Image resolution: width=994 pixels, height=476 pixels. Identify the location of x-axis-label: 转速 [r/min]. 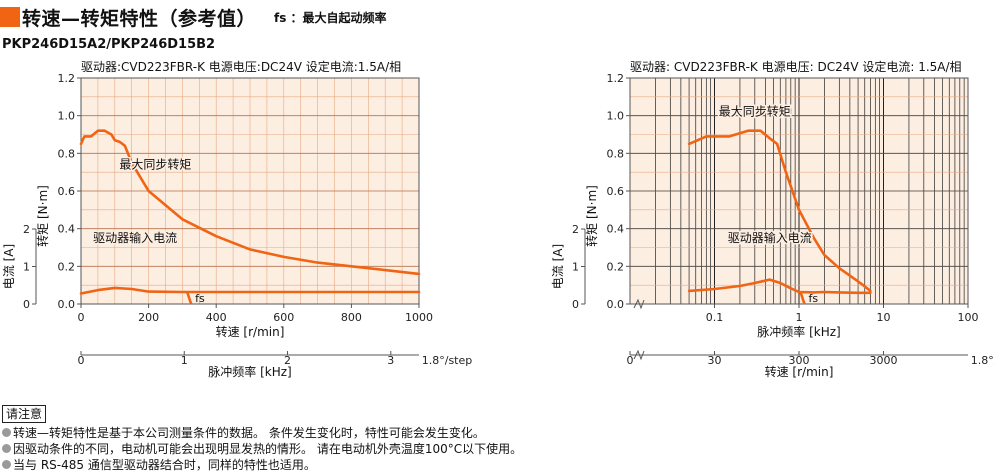
(250, 331).